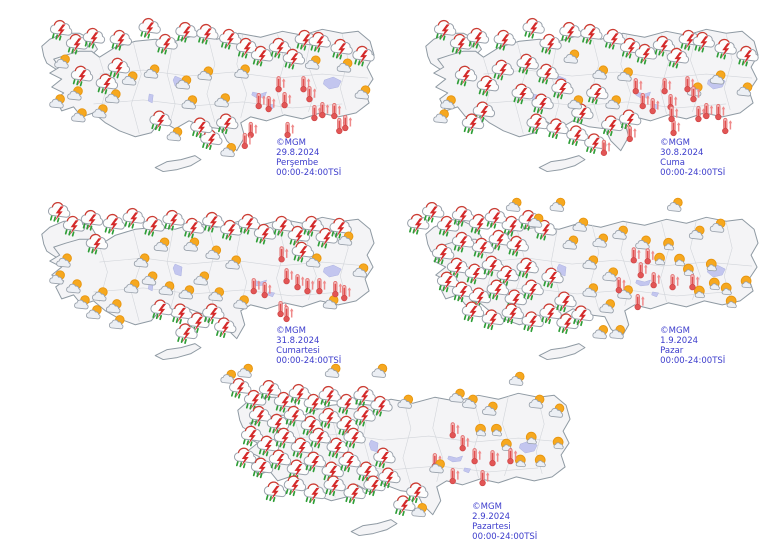  Describe the element at coordinates (682, 153) in the screenshot. I see `date-text: 30.8.2024` at that location.